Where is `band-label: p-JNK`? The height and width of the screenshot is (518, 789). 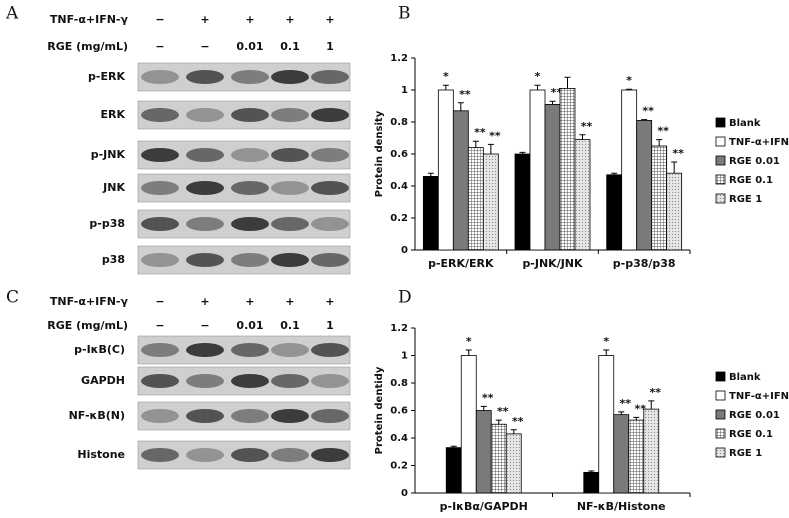
band-label: p-JNK is located at coordinates (108, 154).